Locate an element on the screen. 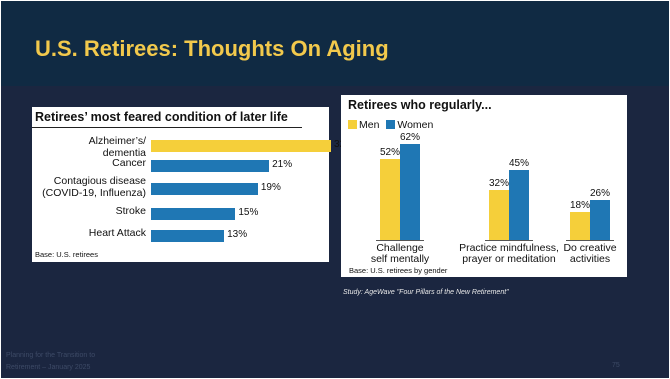 The height and width of the screenshot is (379, 670). category-label-line: Stroke is located at coordinates (130, 211).